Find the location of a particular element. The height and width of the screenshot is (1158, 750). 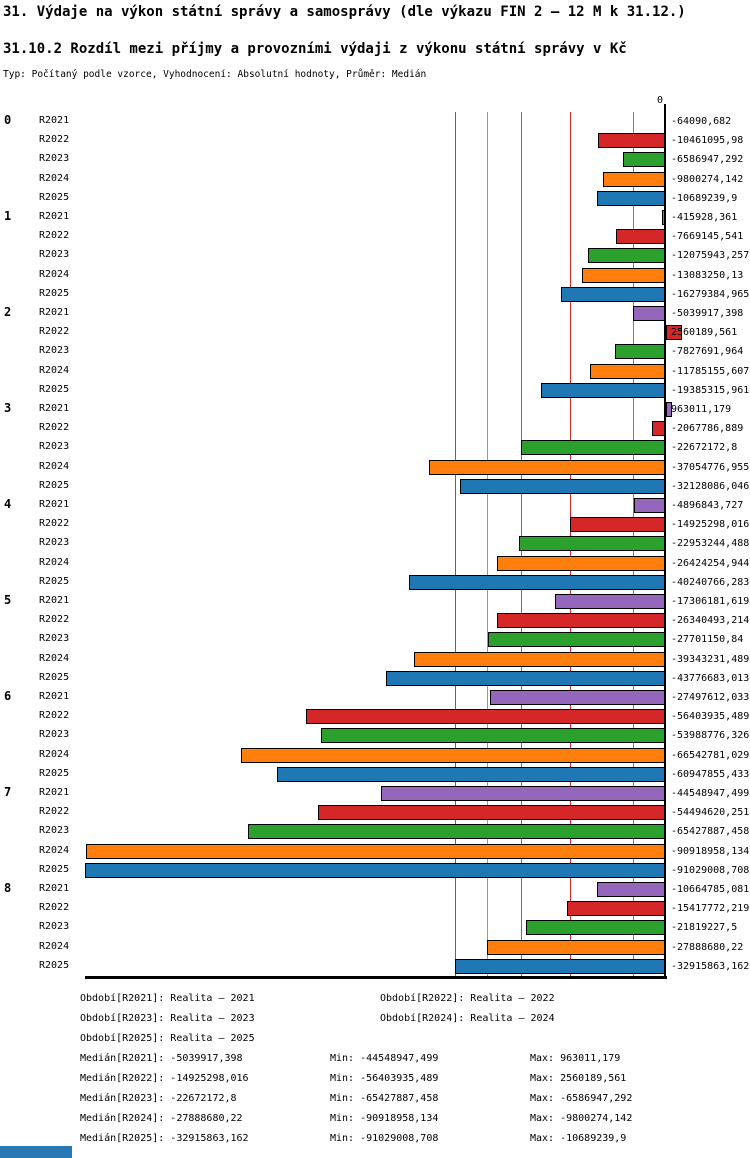

bottom-axis-line is located at coordinates (376, 977).